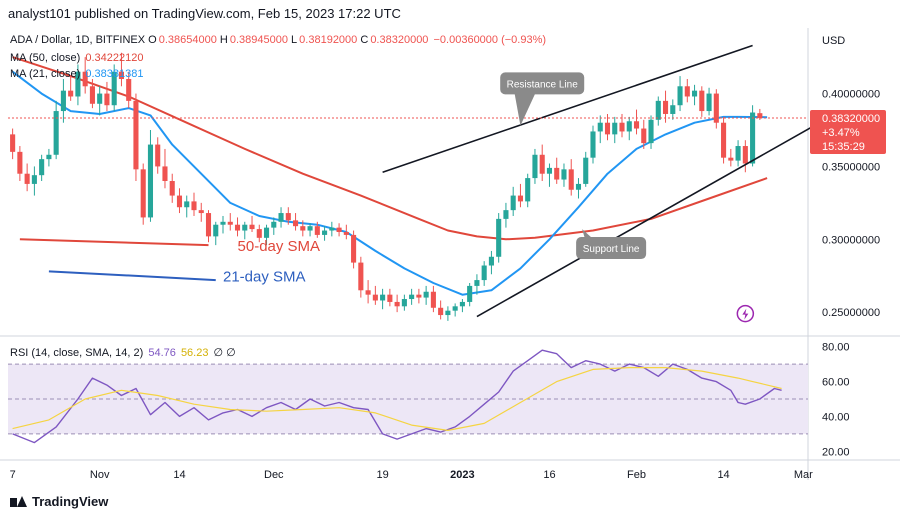 This screenshot has width=900, height=520. I want to click on high-label: H, so click(223, 40).